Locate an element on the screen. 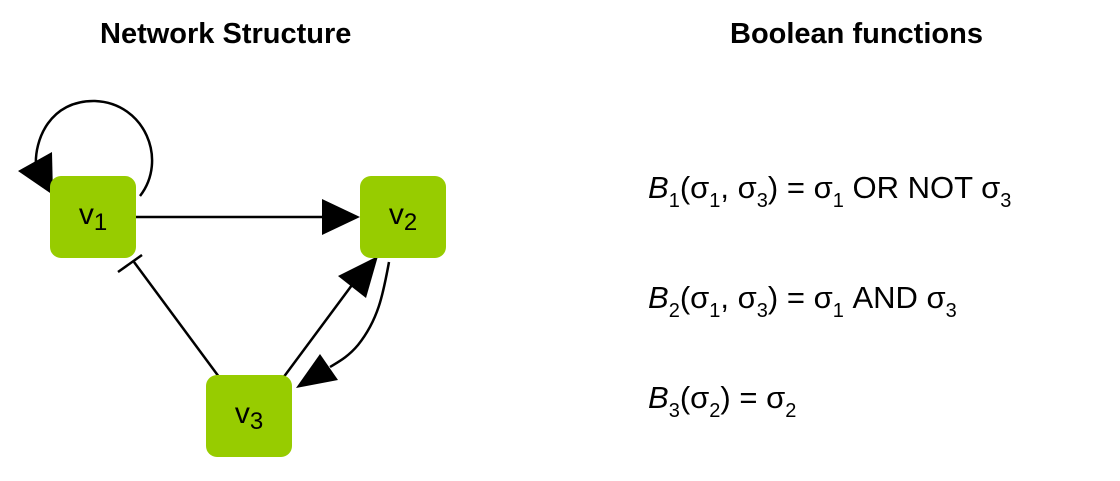  edge-v2-to-v3 is located at coordinates (360, 315).